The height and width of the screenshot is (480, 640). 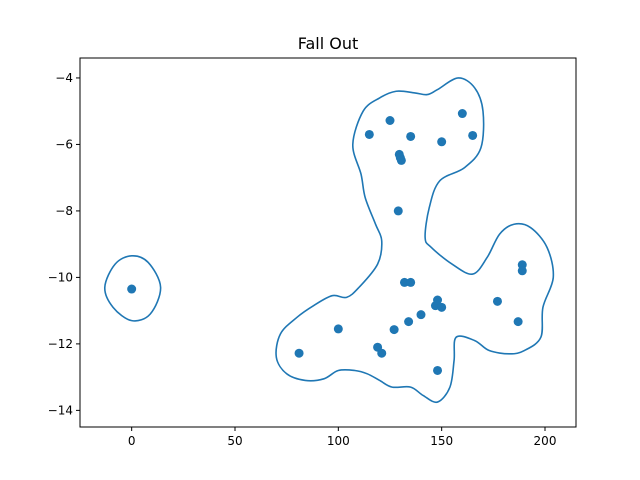 I want to click on x-tick-label: 0, so click(x=132, y=441).